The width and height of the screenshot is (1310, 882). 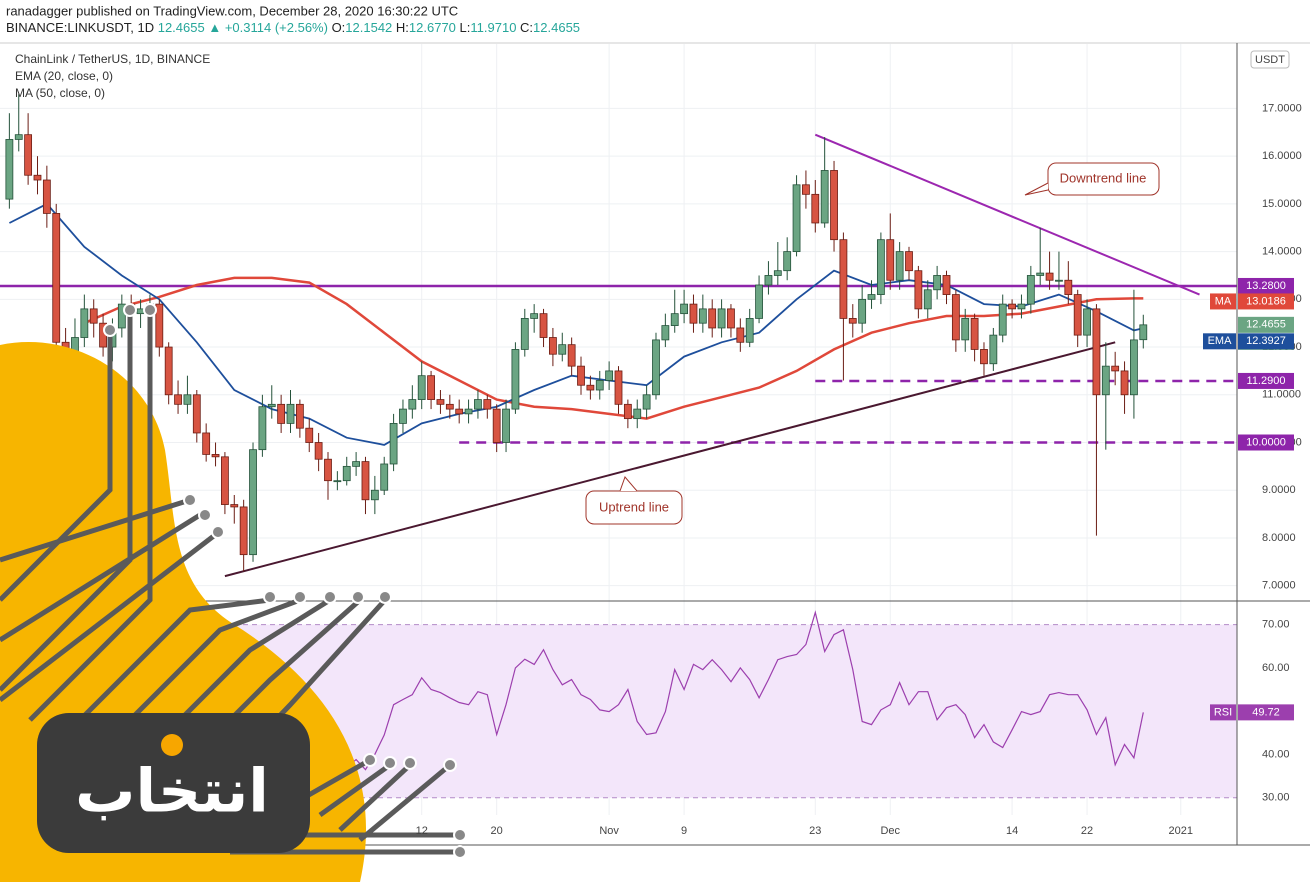 I want to click on logo-text: انتخاب, so click(x=172, y=792).